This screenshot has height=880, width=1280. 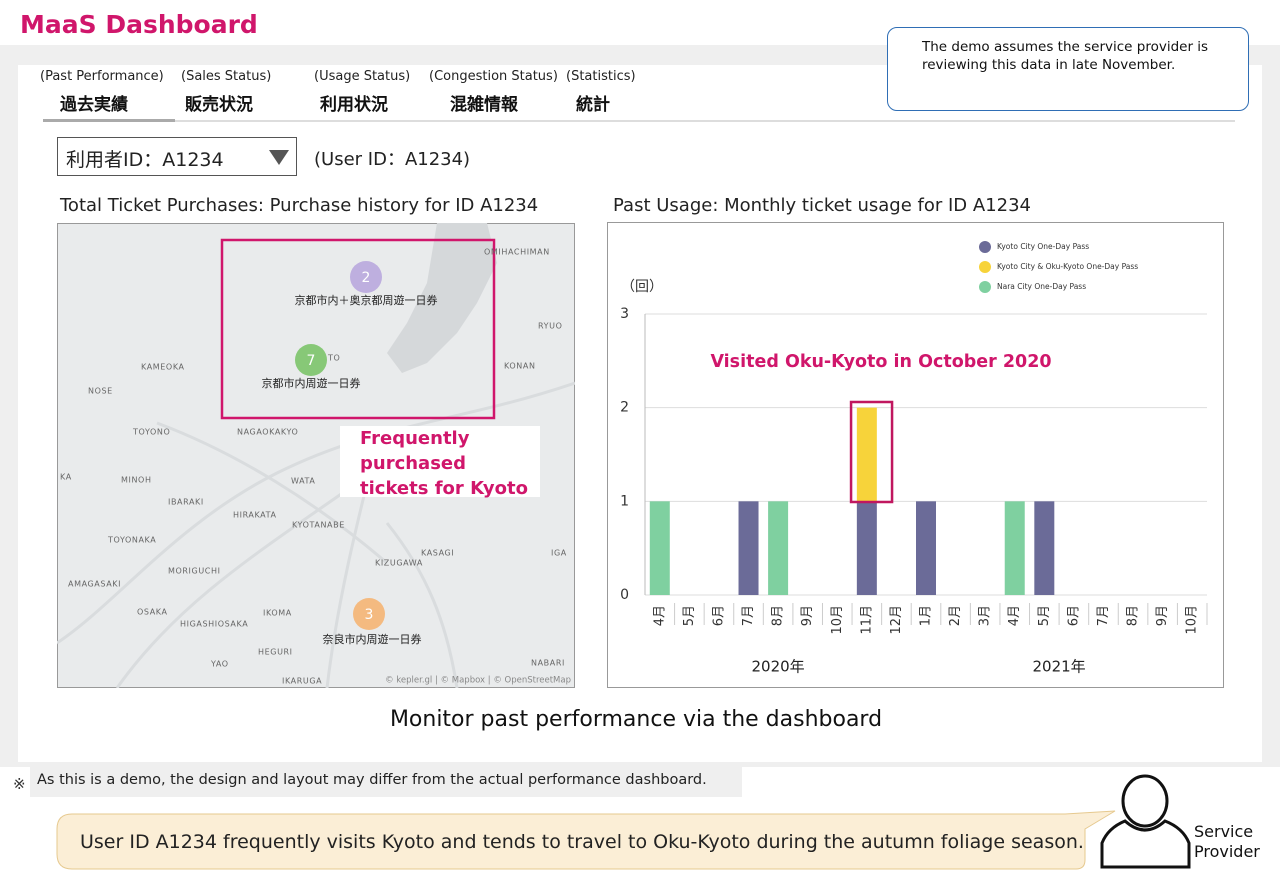 What do you see at coordinates (437, 553) in the screenshot?
I see `place-name: KASAGI` at bounding box center [437, 553].